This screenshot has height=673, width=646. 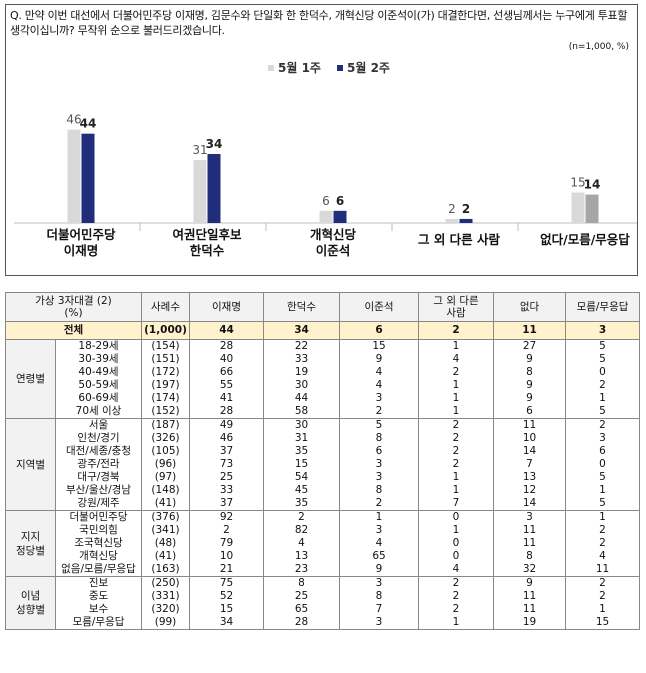 I want to click on row-label: 60-69세, so click(x=98, y=398).